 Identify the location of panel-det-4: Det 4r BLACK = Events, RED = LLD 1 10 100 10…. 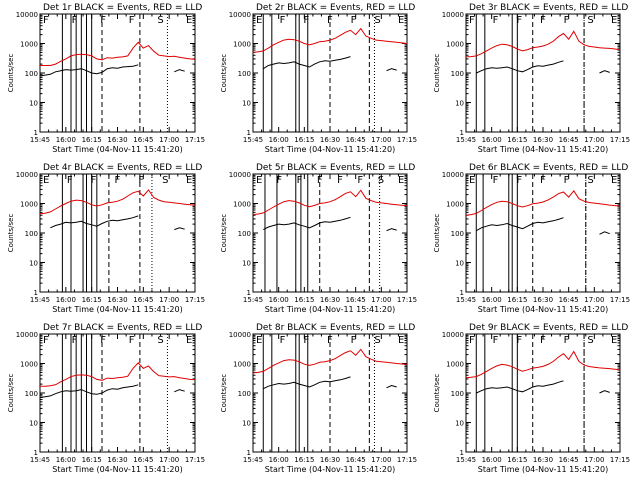
(106, 238).